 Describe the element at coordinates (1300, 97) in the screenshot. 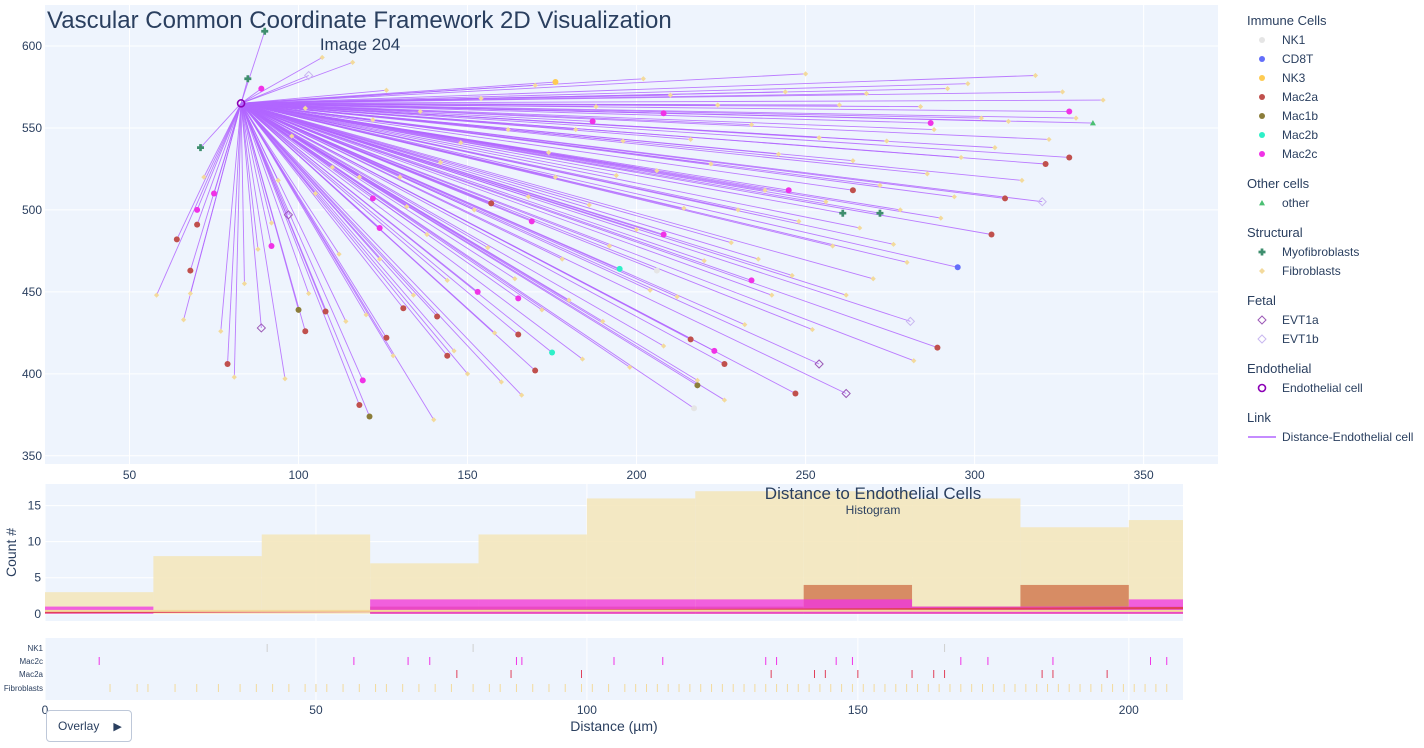

I see `legend-item-label: Mac2a` at that location.